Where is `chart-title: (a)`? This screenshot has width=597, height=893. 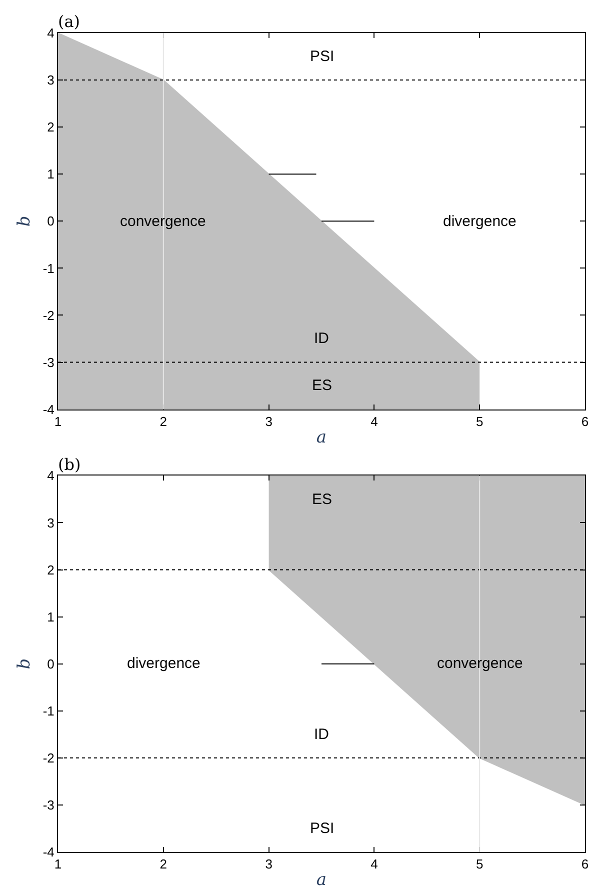 chart-title: (a) is located at coordinates (69, 21).